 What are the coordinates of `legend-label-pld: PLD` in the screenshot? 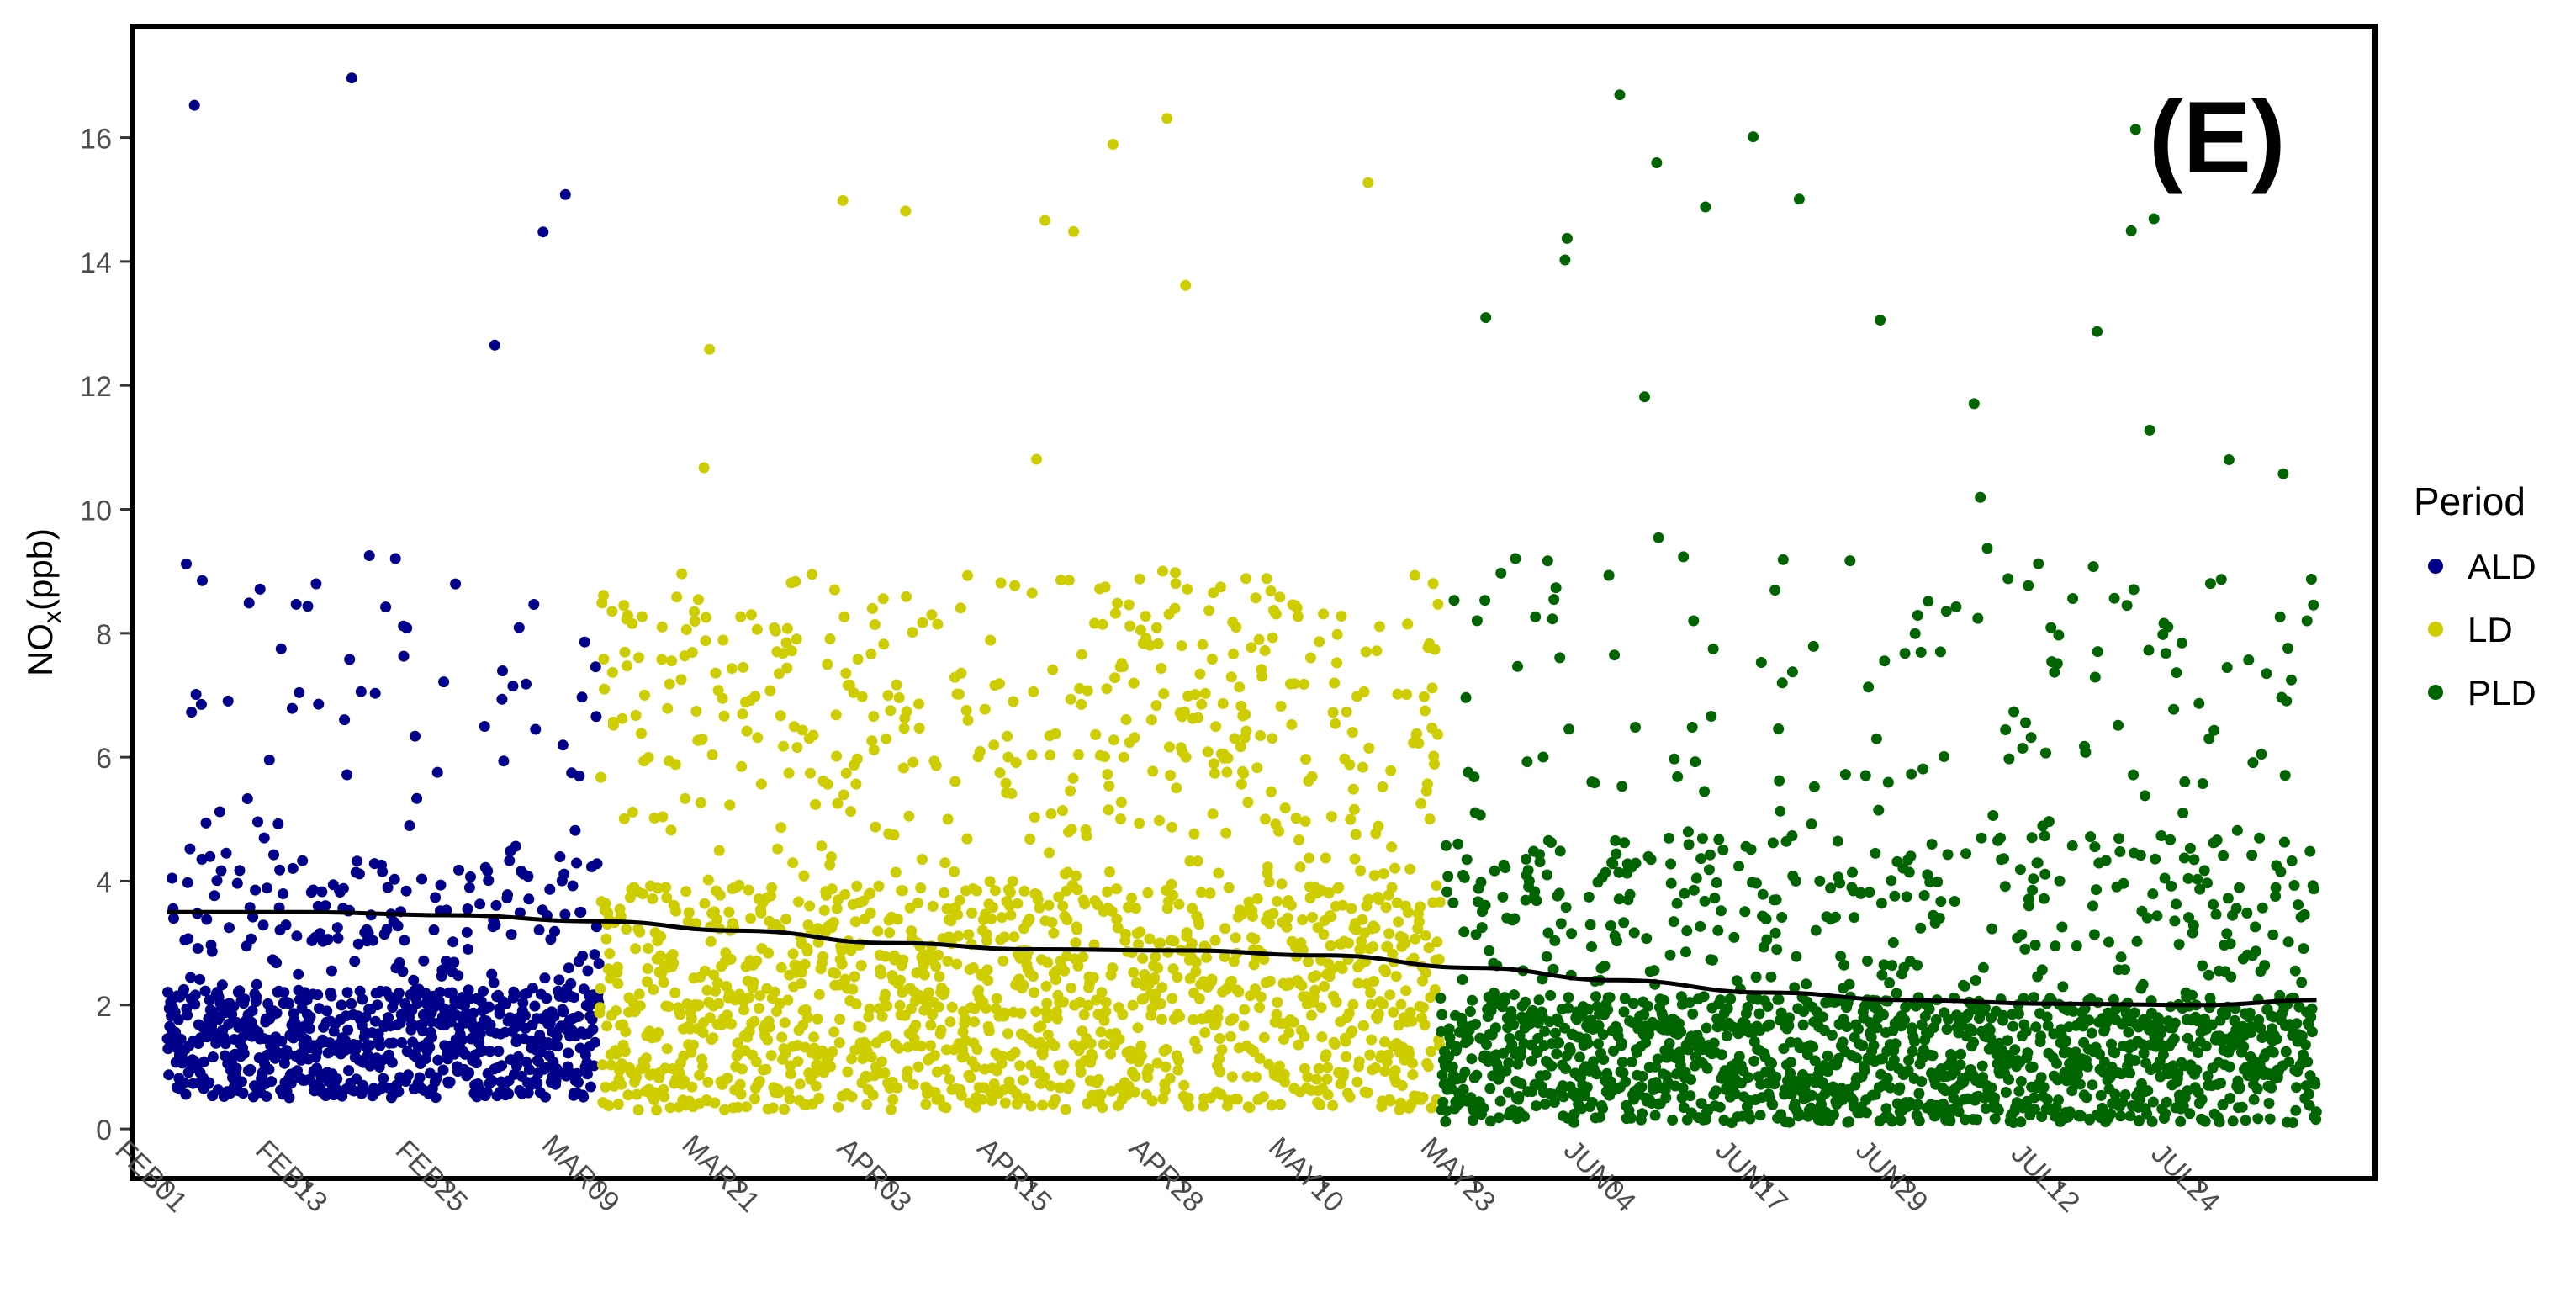 It's located at (2502, 692).